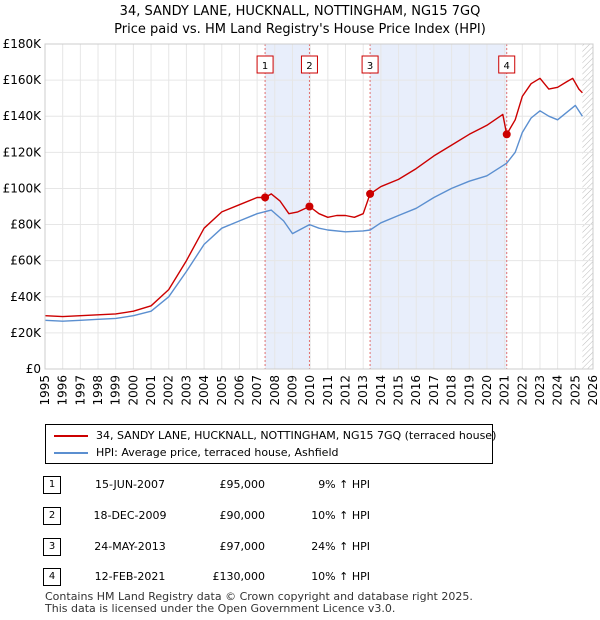  Describe the element at coordinates (522, 390) in the screenshot. I see `x-tick-label: 2022` at that location.